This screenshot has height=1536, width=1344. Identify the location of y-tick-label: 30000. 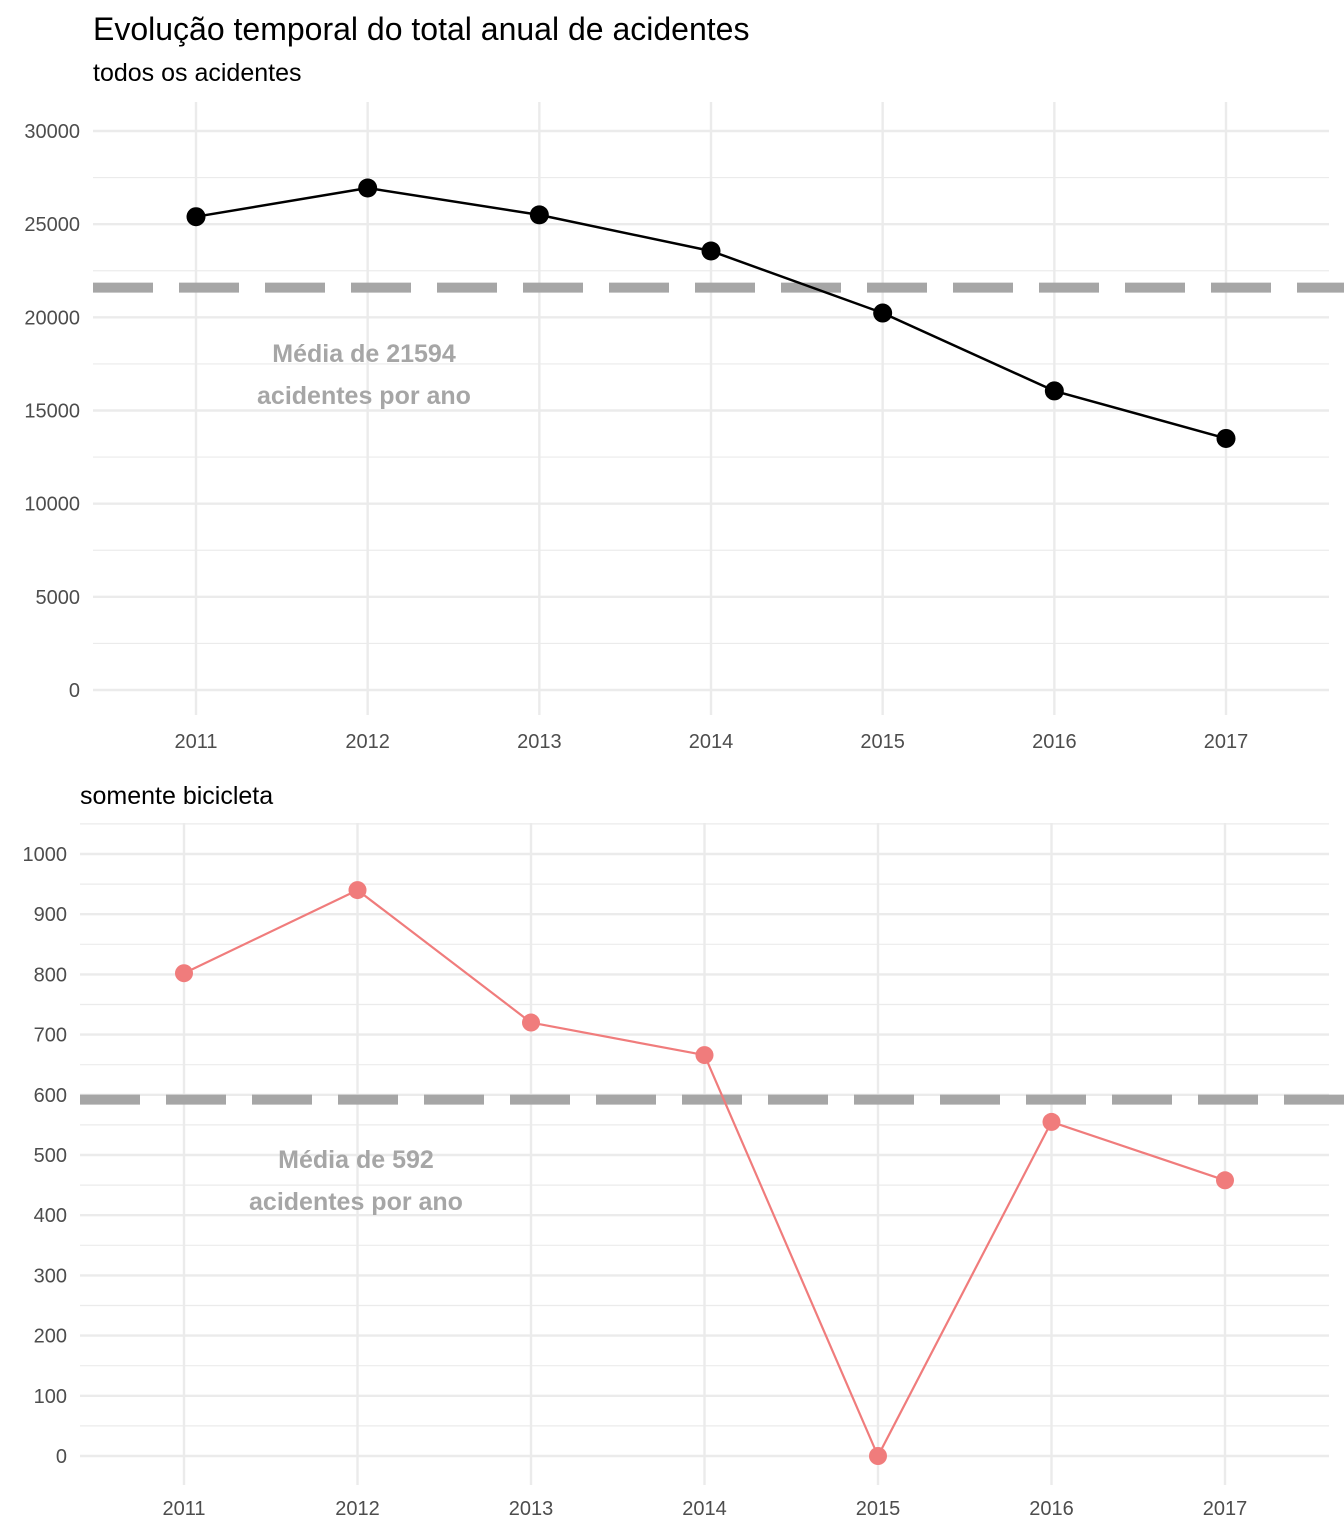
(52, 132).